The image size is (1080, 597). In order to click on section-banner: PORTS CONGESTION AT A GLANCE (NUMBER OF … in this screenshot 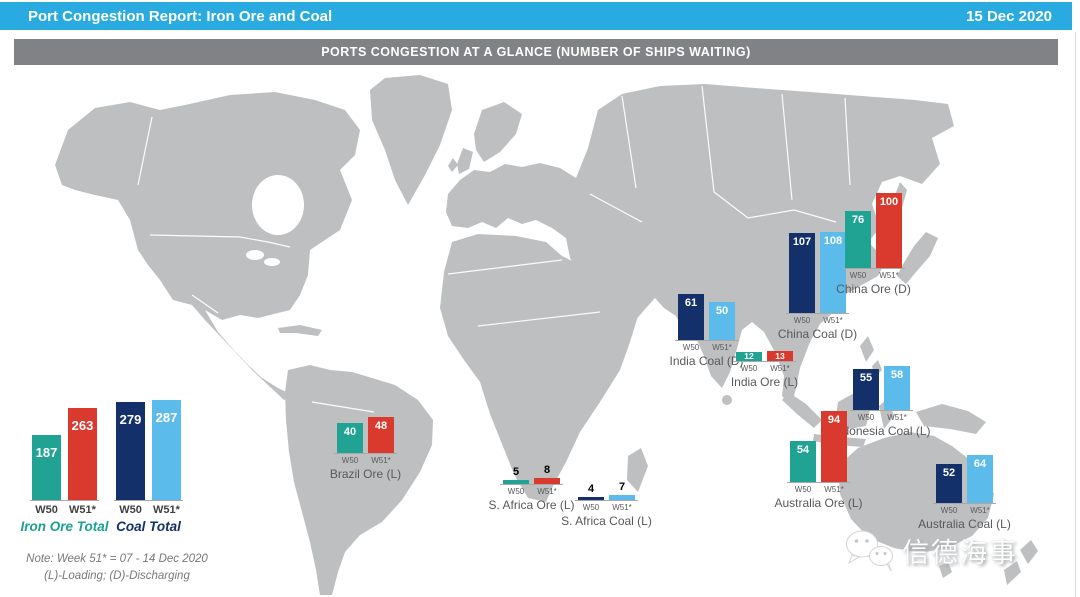, I will do `click(536, 52)`.